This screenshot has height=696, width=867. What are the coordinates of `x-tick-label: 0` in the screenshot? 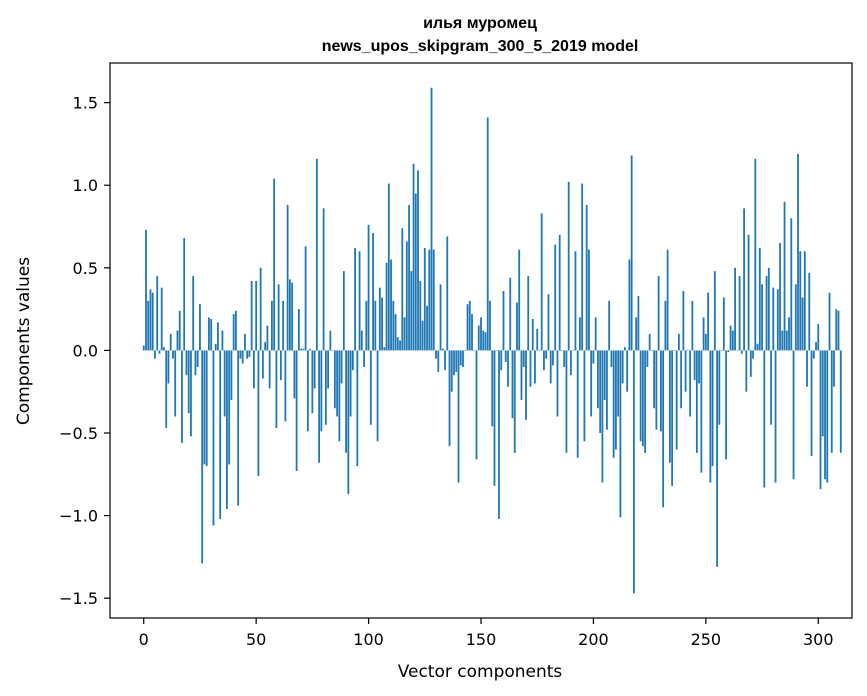 It's located at (144, 639).